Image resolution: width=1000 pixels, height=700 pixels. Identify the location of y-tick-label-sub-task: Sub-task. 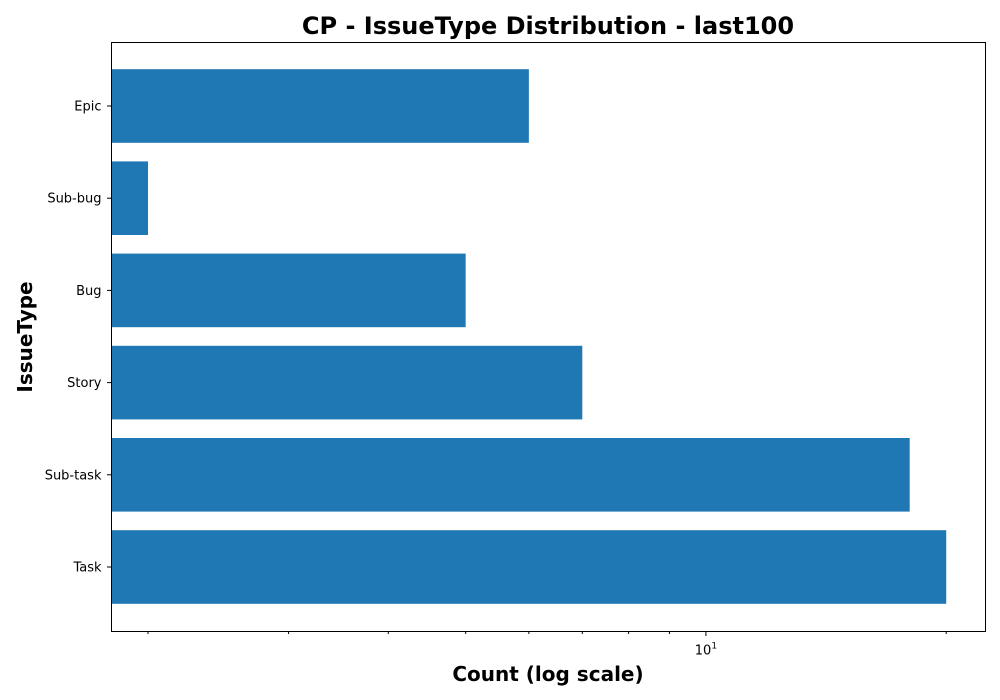
(73, 475).